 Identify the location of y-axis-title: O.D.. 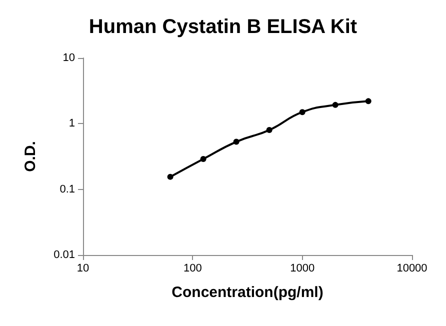
(30, 156).